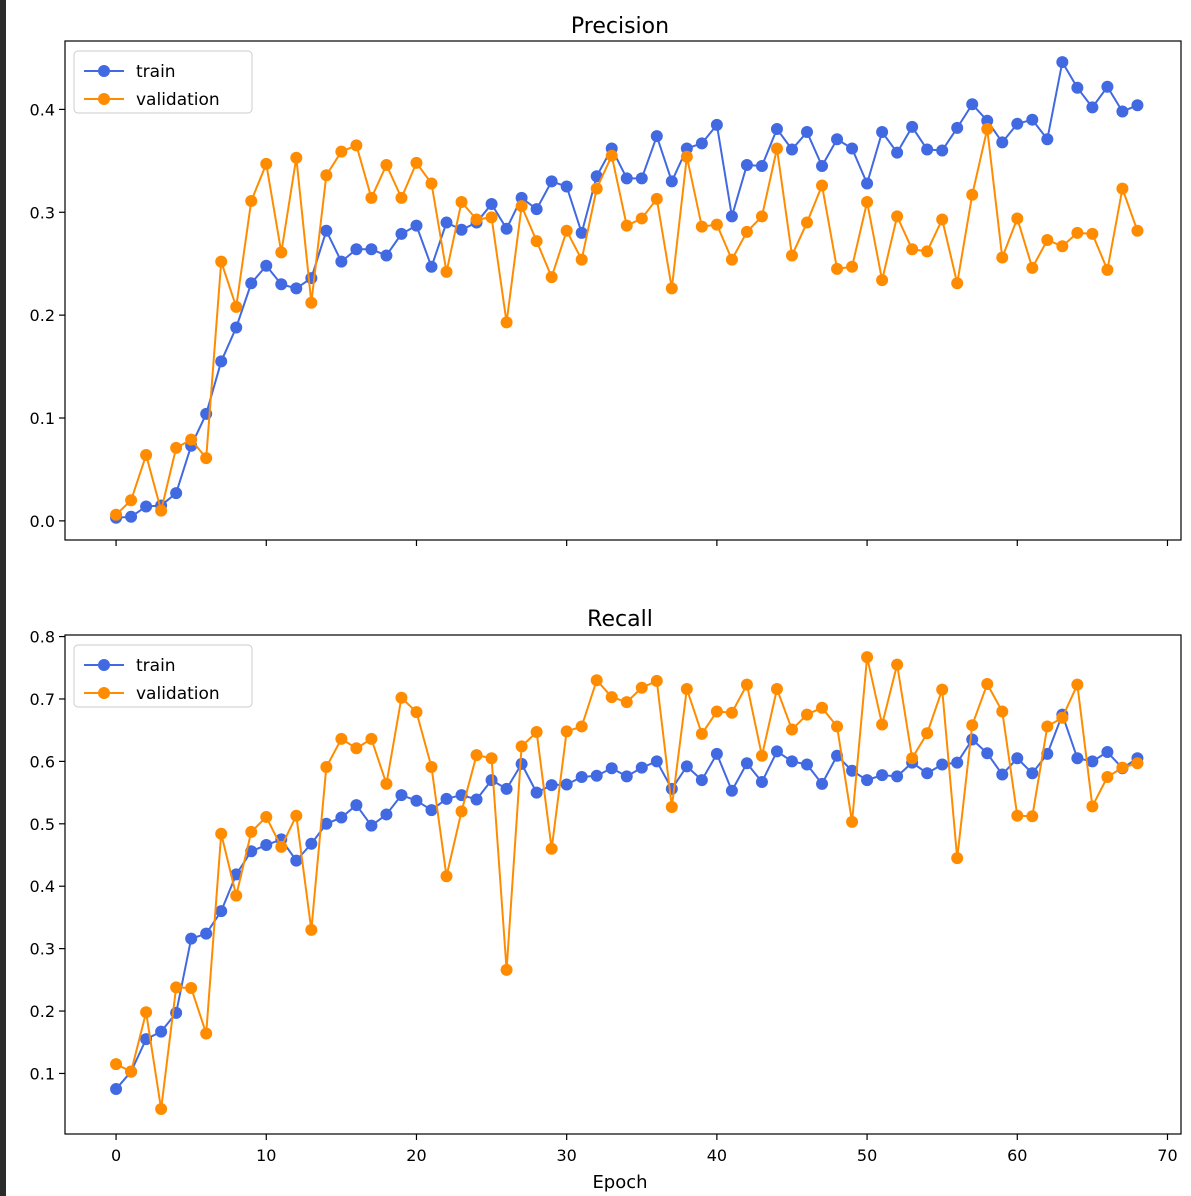  What do you see at coordinates (416, 1155) in the screenshot?
I see `x-tick-label: 20` at bounding box center [416, 1155].